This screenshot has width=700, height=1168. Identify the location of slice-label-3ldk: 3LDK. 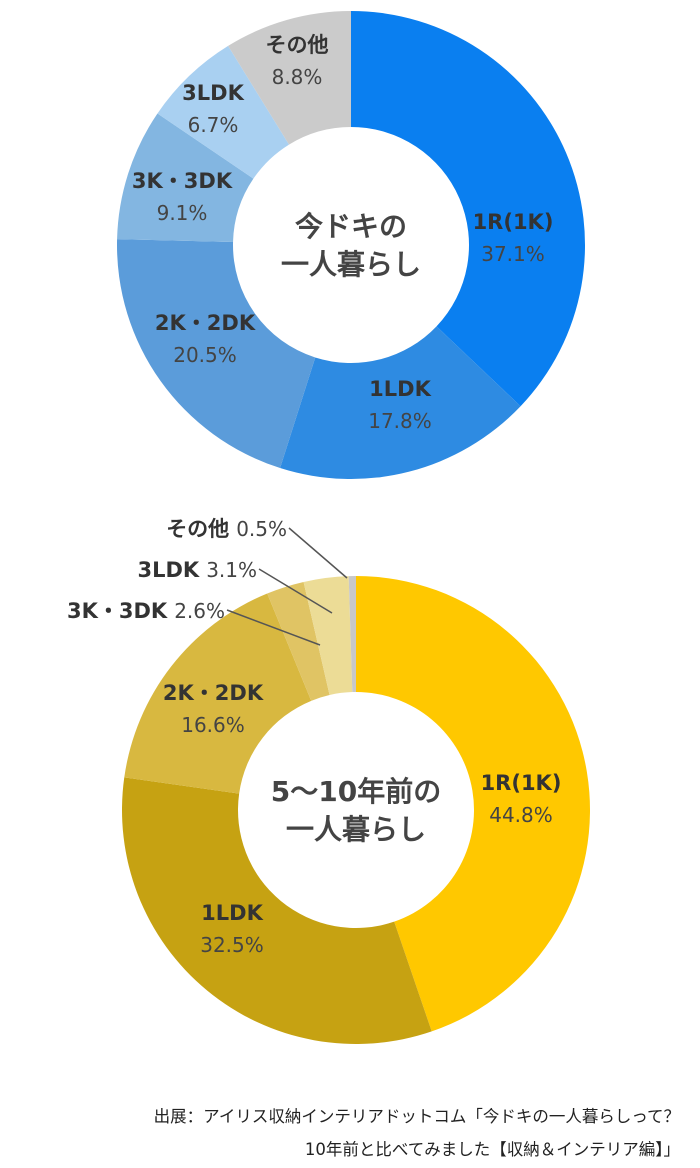
(213, 93).